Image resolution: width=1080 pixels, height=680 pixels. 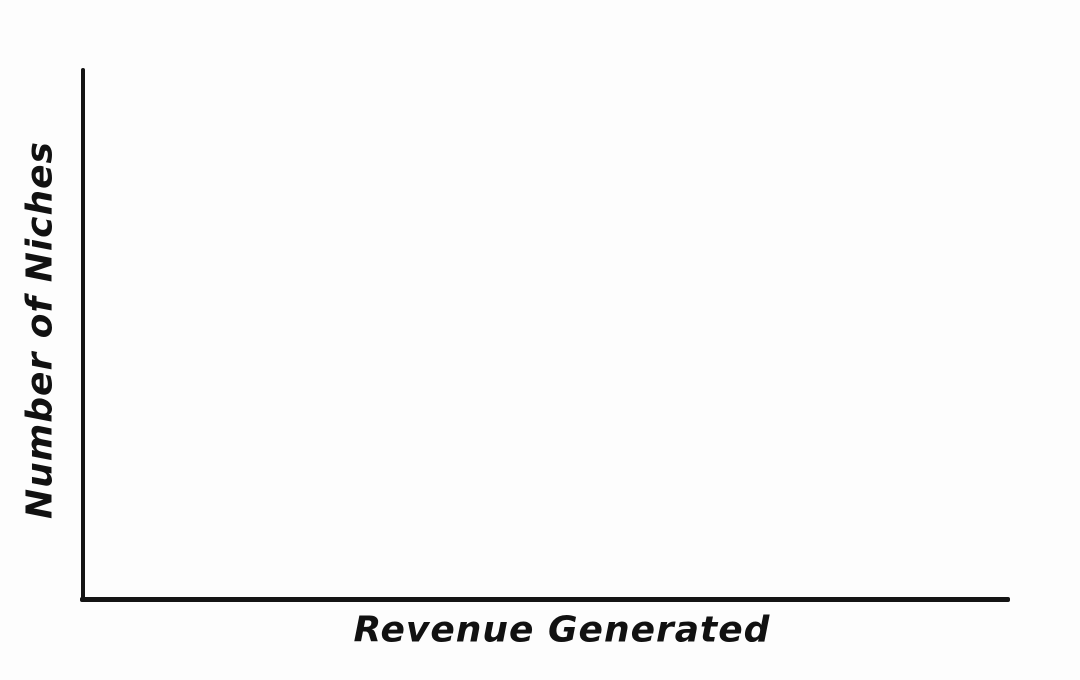 I want to click on x-axis-line, so click(x=545, y=599).